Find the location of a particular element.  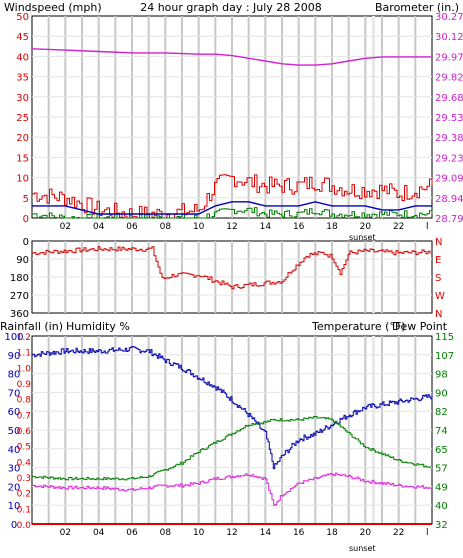

windspeed-y-tick-label: 5 is located at coordinates (26, 199).